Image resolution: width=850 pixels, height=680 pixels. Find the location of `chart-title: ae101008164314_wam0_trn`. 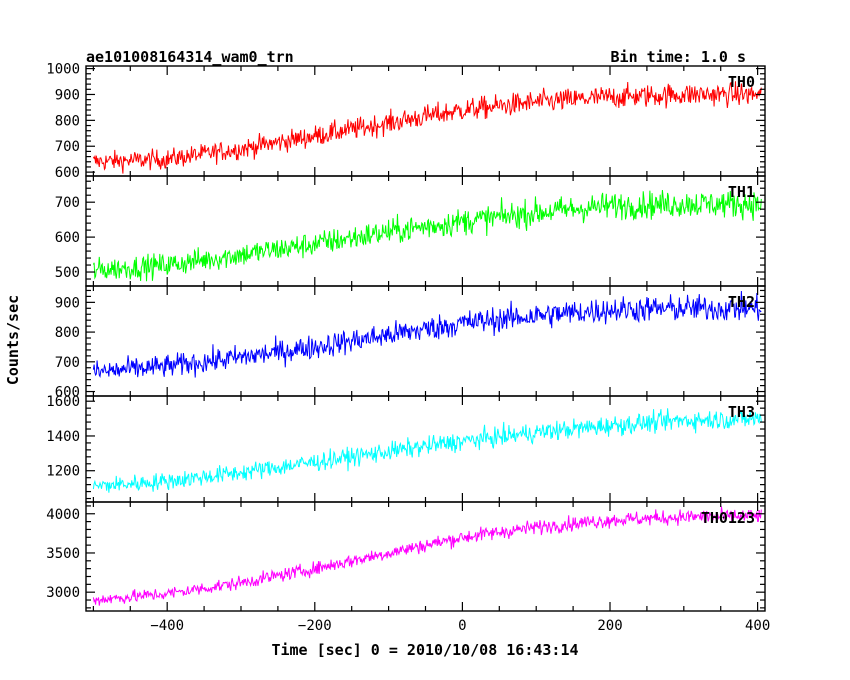

chart-title: ae101008164314_wam0_trn is located at coordinates (190, 57).